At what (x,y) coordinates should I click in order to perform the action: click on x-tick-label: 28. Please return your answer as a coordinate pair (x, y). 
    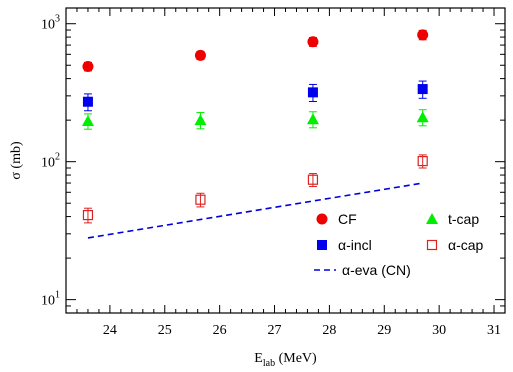
    Looking at the image, I should click on (329, 330).